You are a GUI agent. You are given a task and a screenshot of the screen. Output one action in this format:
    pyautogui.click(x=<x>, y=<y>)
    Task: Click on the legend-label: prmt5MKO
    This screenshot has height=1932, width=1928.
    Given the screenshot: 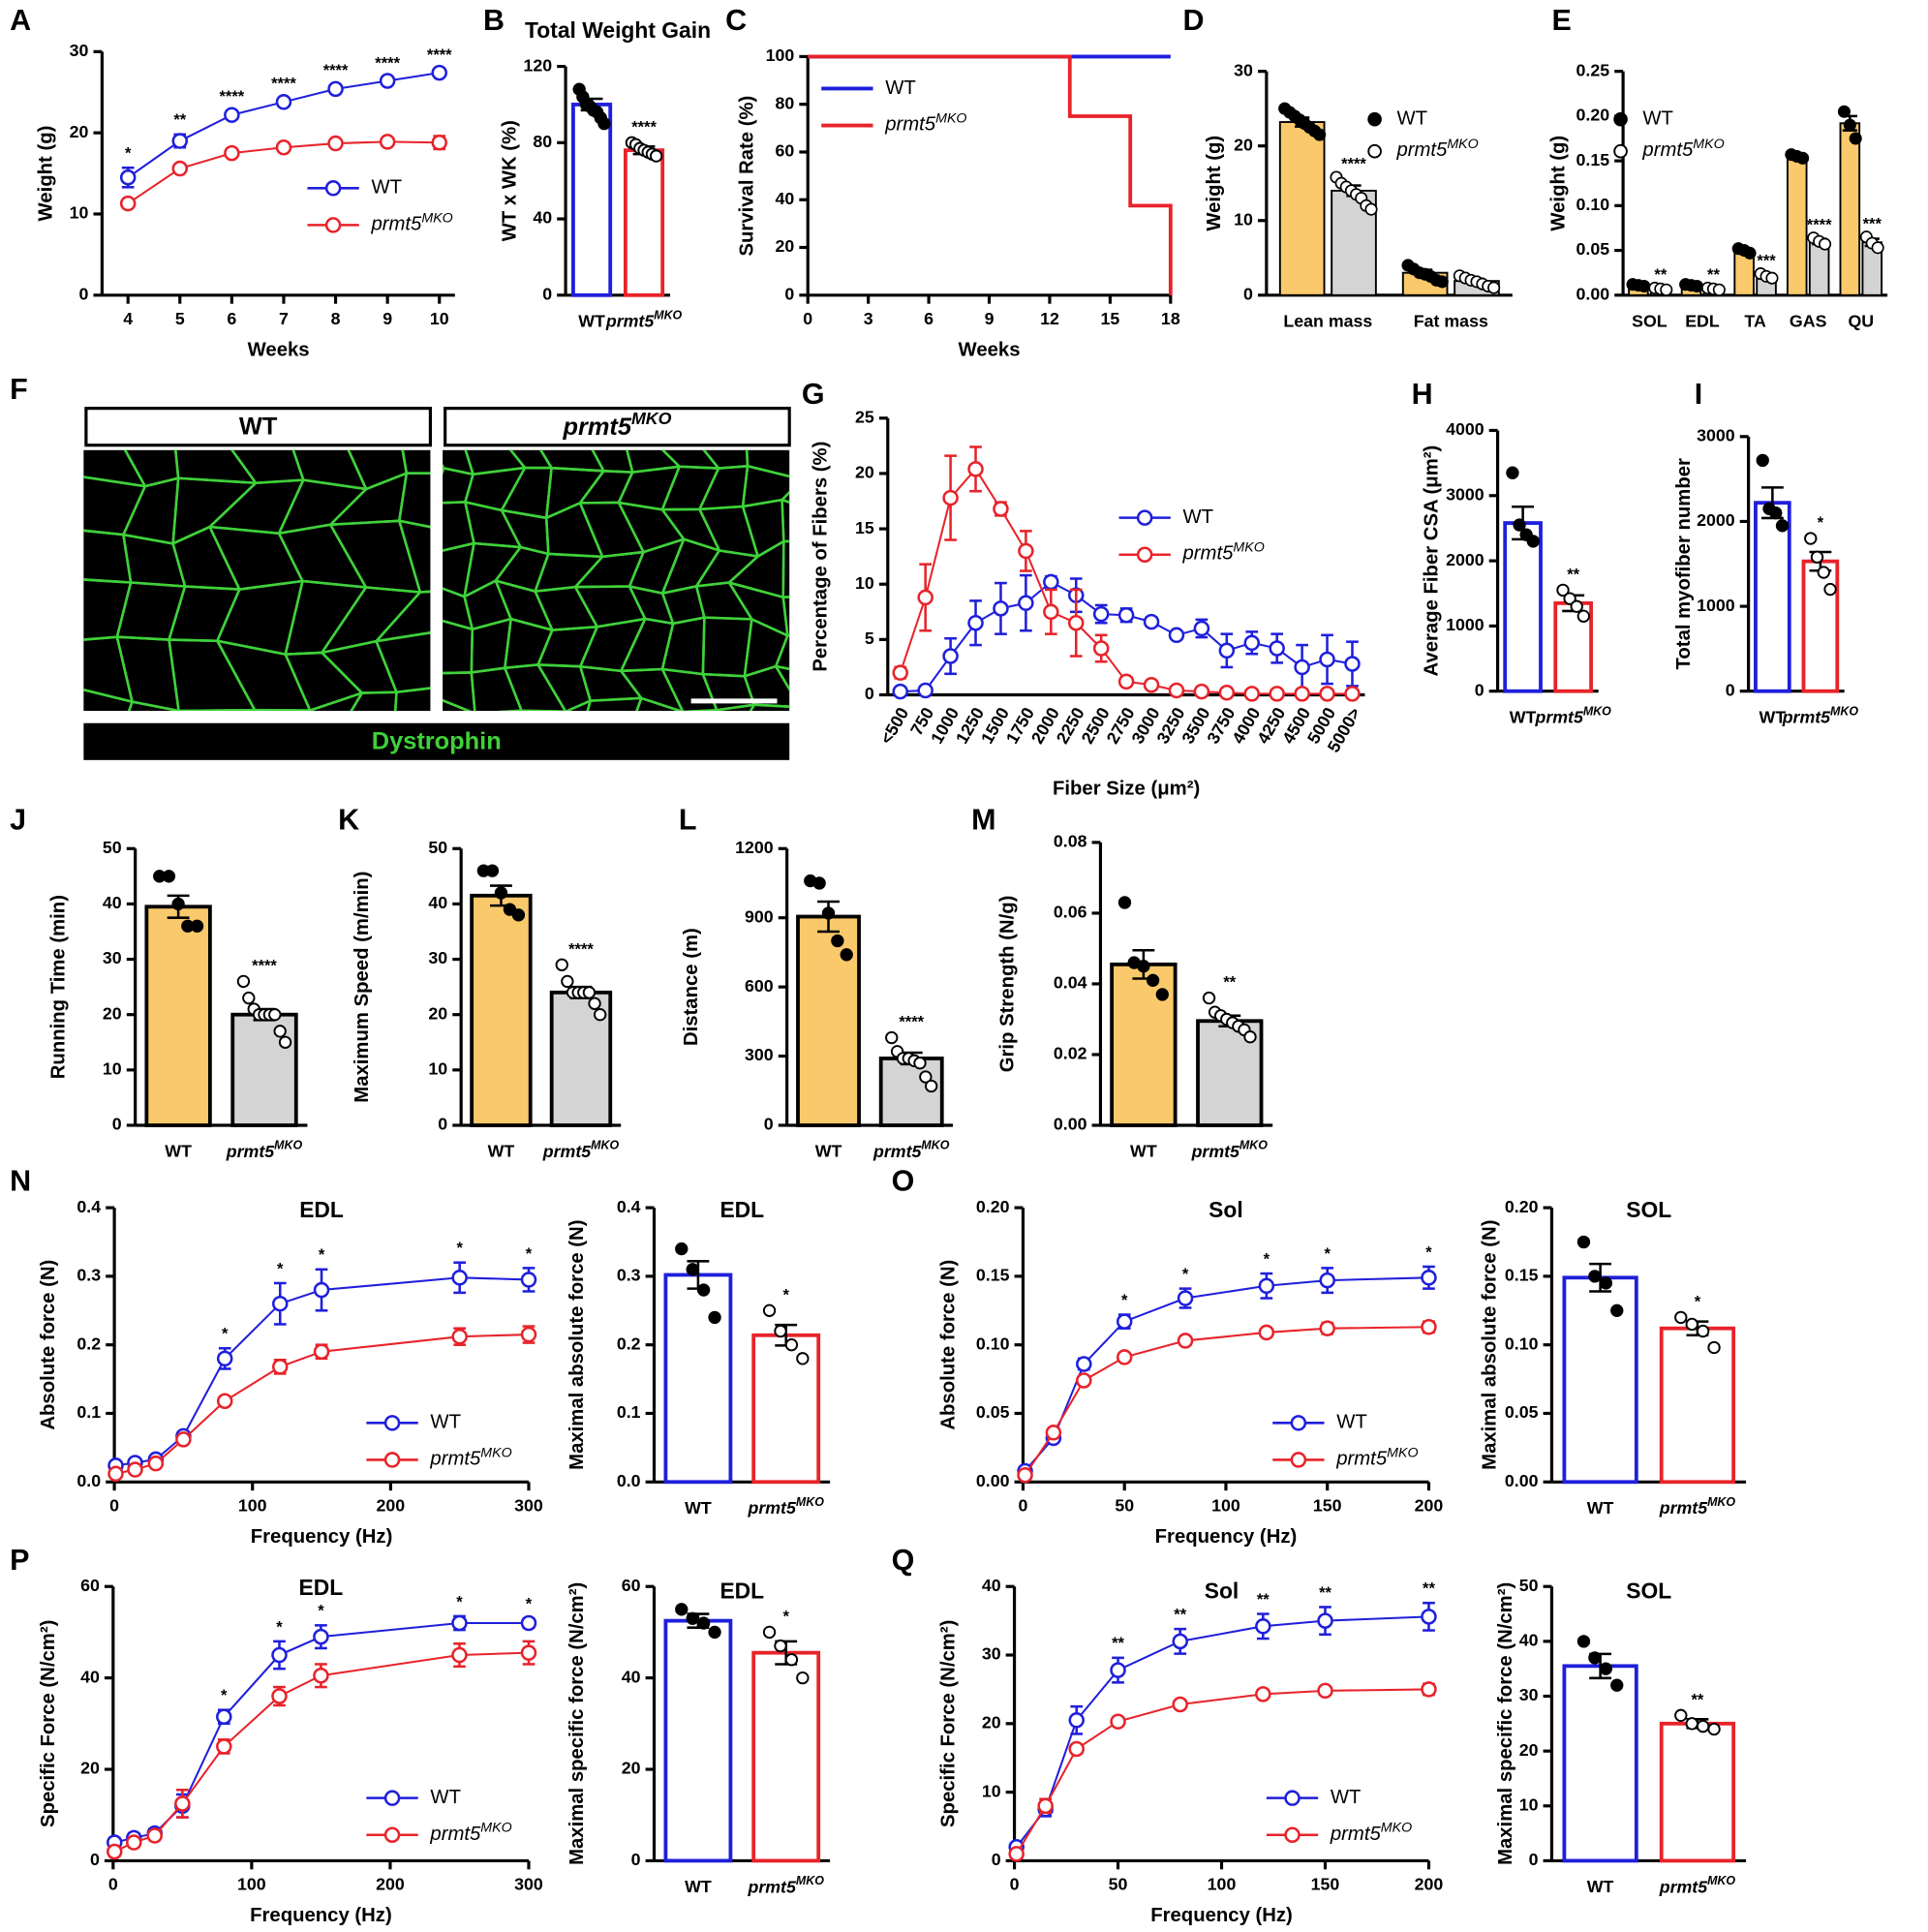 What is the action you would take?
    pyautogui.click(x=1371, y=1832)
    